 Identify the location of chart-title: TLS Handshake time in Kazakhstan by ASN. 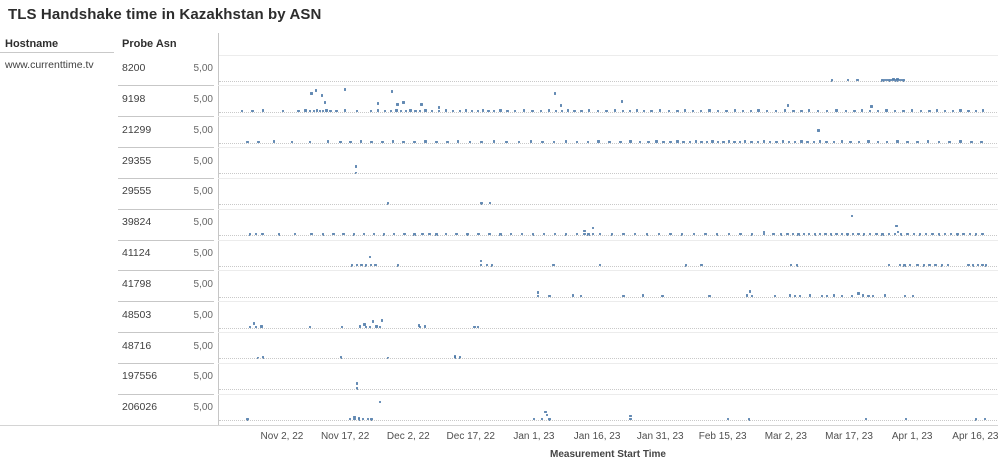
(165, 14).